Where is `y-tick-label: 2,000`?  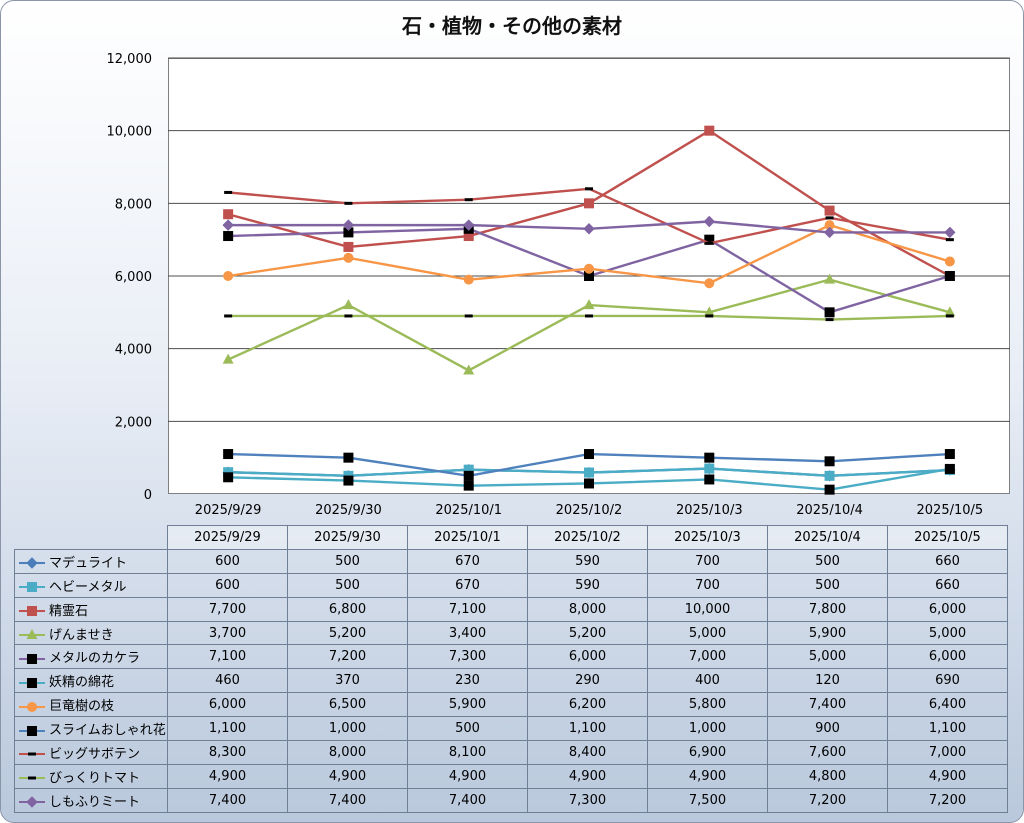 y-tick-label: 2,000 is located at coordinates (133, 422).